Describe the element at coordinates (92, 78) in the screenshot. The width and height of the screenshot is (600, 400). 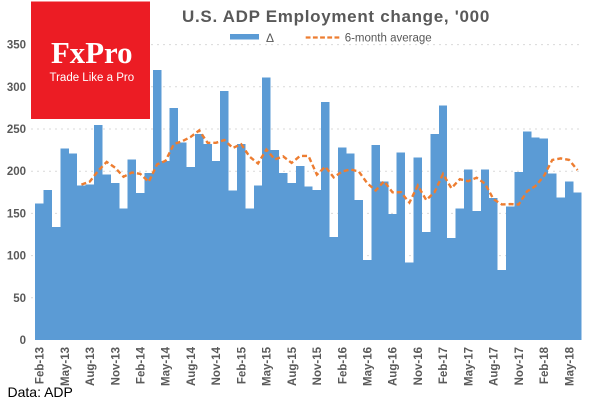
I see `svg-text: Trade Like a Pro` at that location.